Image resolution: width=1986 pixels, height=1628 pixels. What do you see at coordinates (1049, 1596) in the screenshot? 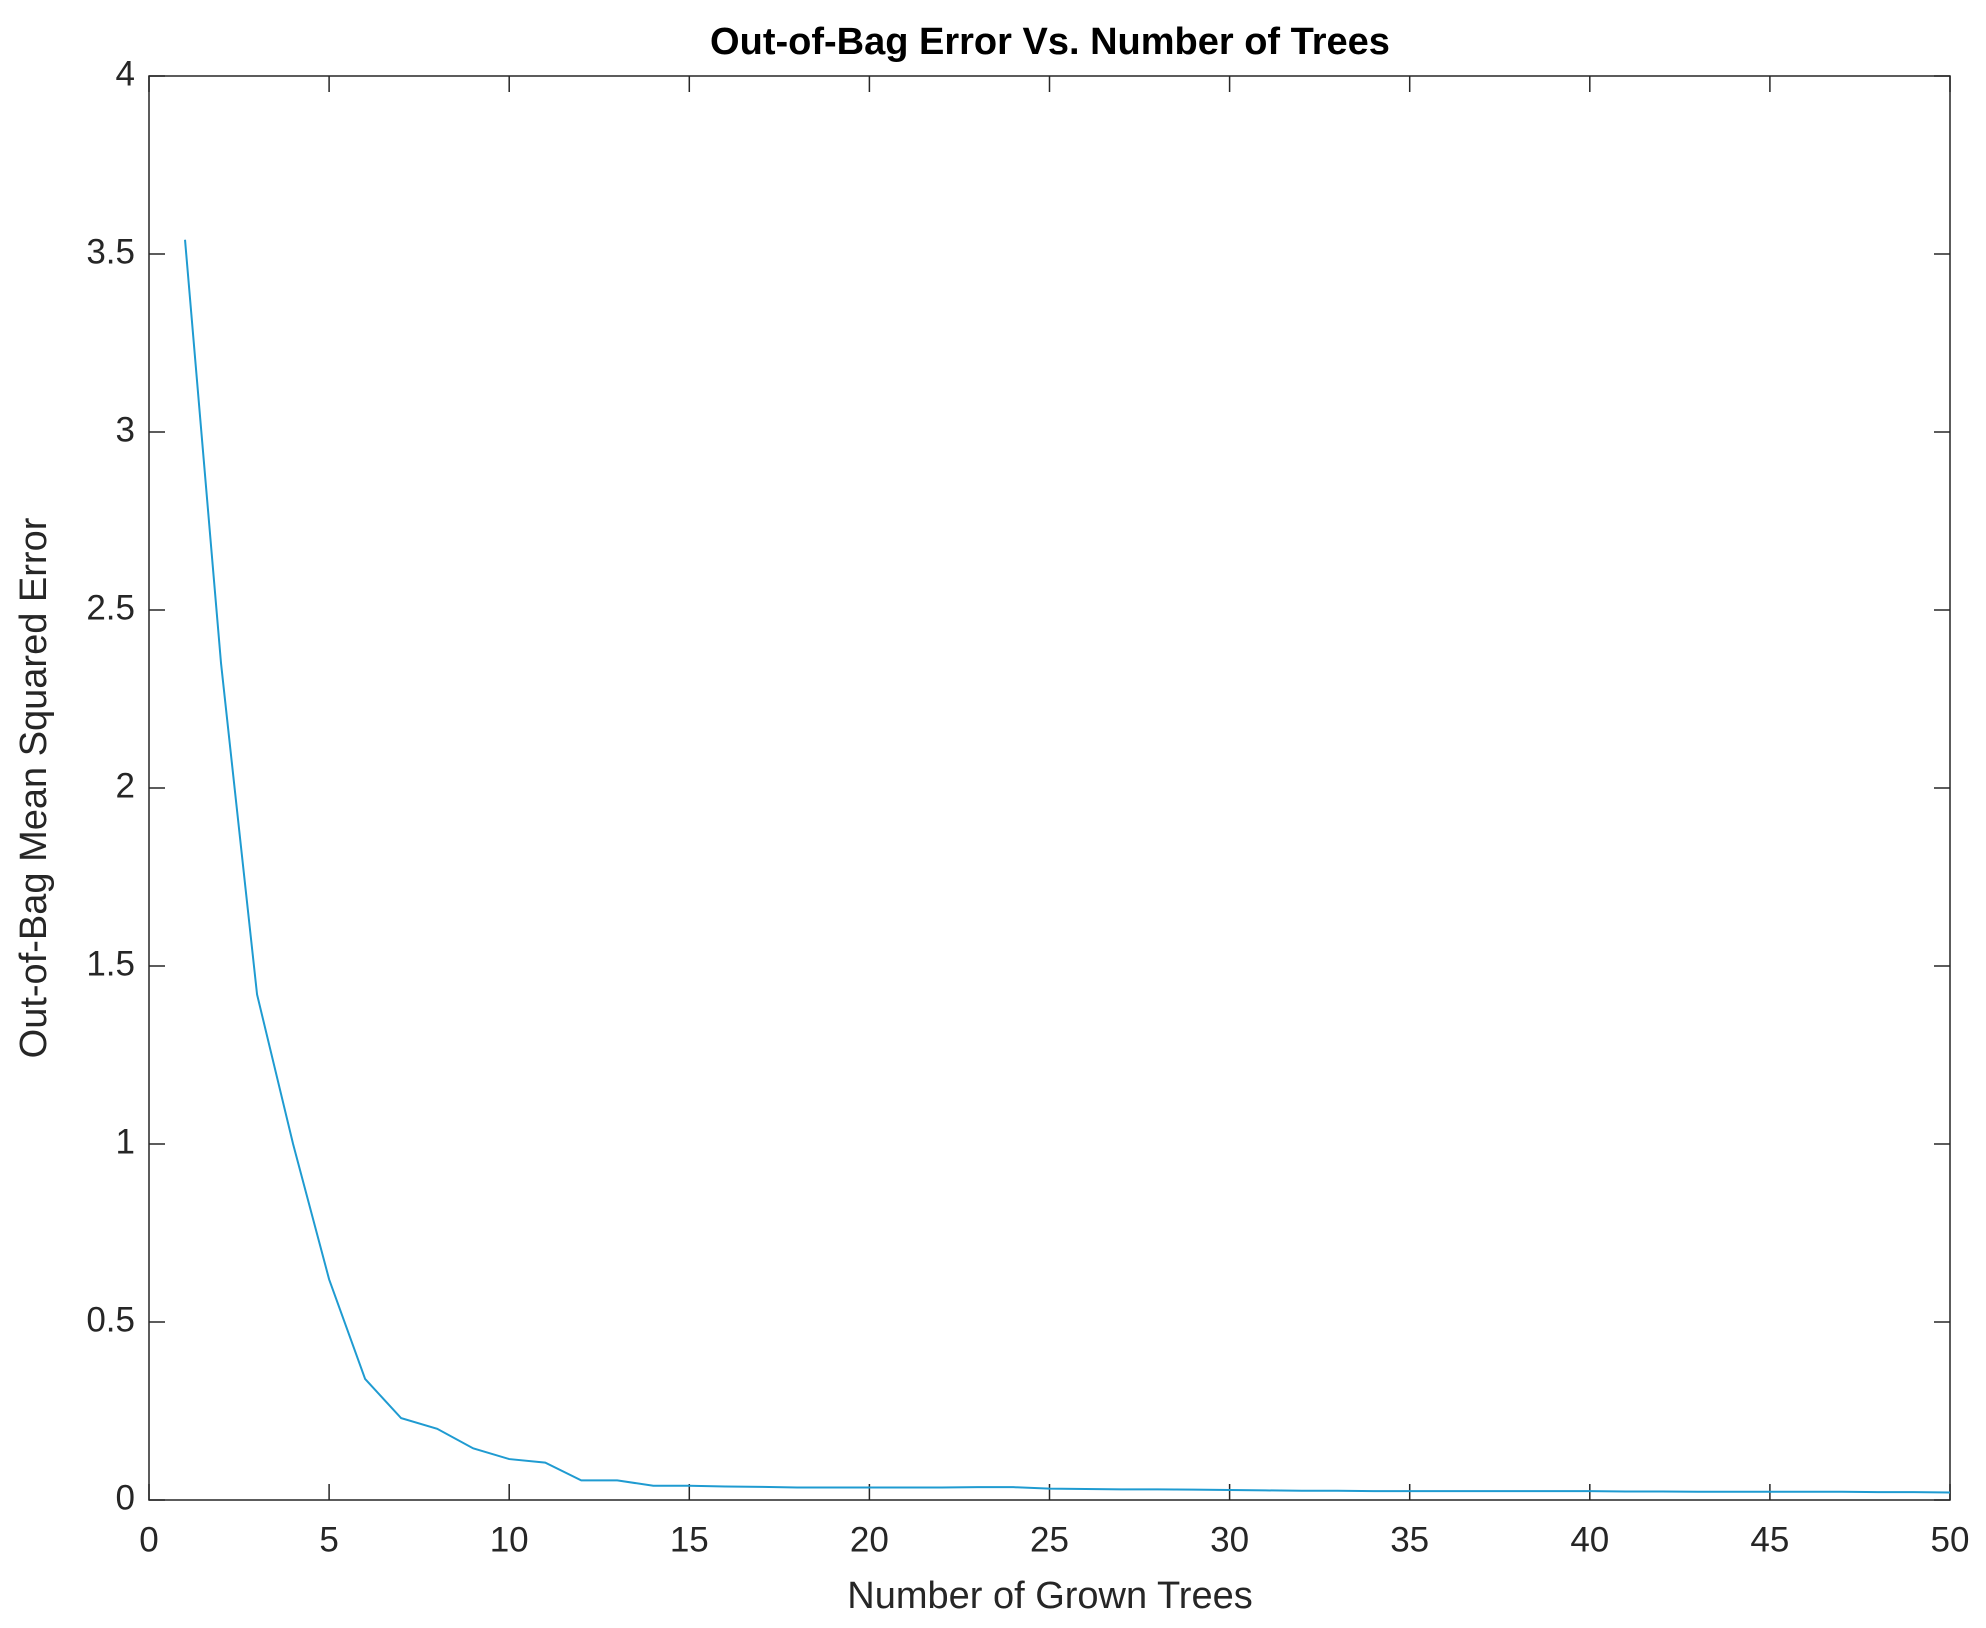
I see `x-axis-label: Number of Grown Trees` at bounding box center [1049, 1596].